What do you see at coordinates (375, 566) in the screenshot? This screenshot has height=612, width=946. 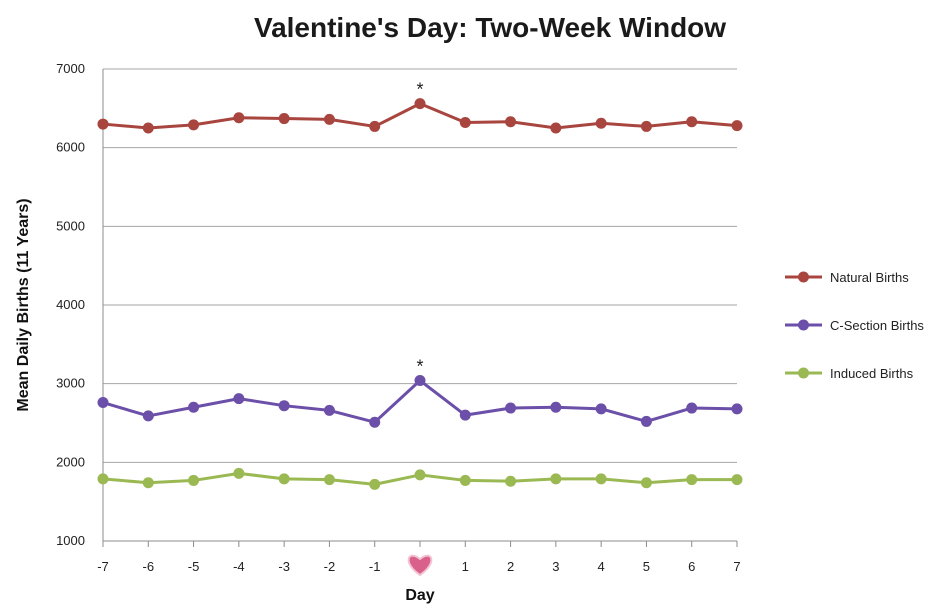 I see `x-tick-label: -1` at bounding box center [375, 566].